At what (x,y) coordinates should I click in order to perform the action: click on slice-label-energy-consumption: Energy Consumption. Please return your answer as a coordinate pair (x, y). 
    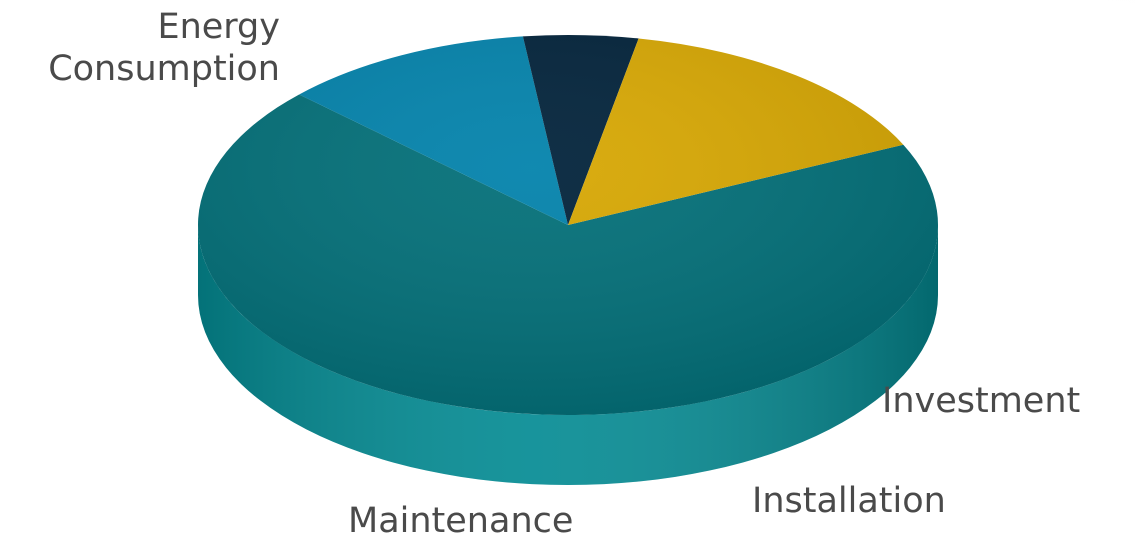
    Looking at the image, I should click on (164, 48).